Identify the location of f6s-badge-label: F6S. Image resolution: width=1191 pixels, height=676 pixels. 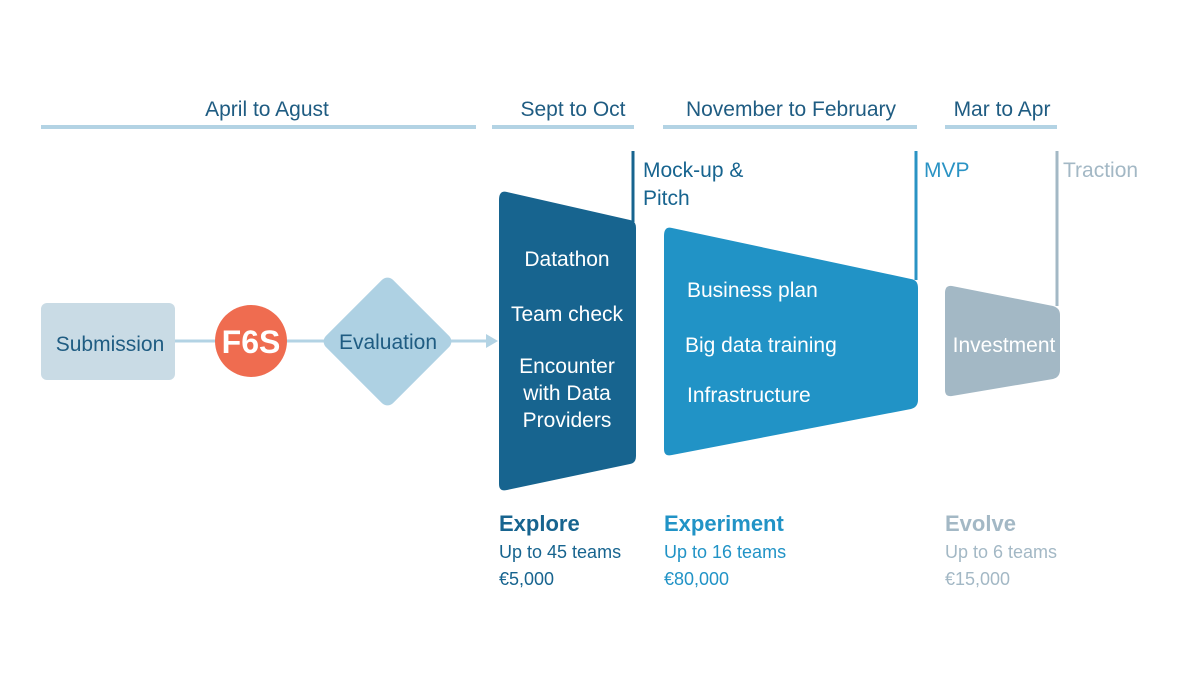
(251, 342).